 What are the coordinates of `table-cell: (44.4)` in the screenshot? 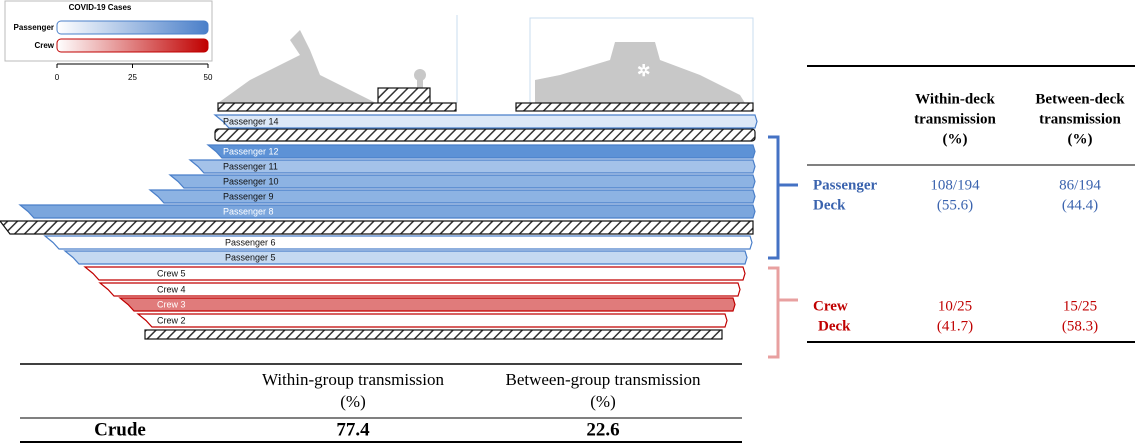 It's located at (1080, 205).